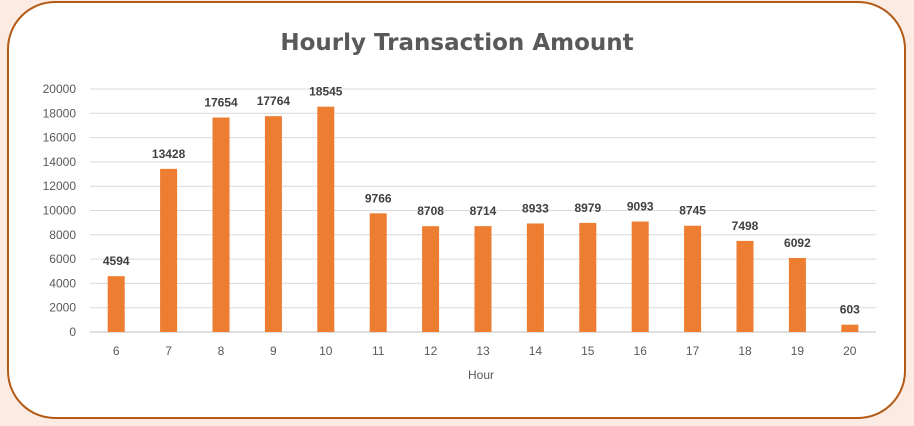 This screenshot has height=426, width=914. Describe the element at coordinates (745, 226) in the screenshot. I see `data-label: 7498` at that location.